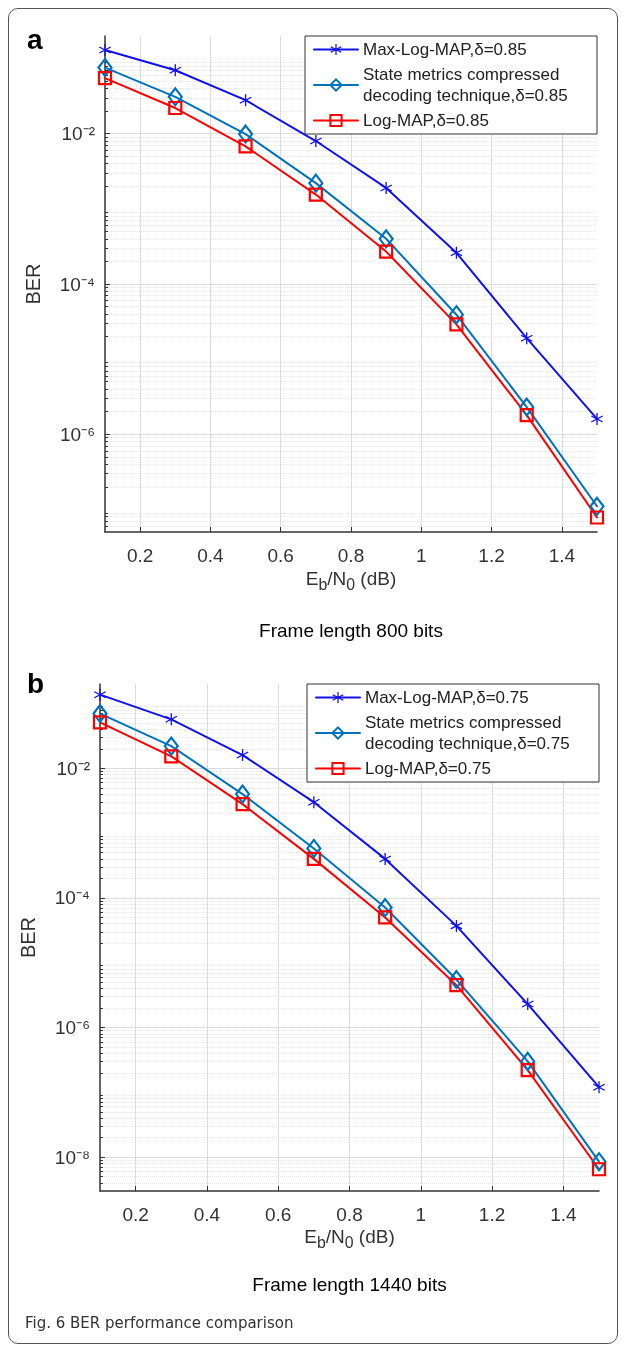 This screenshot has width=626, height=1352. What do you see at coordinates (428, 768) in the screenshot?
I see `legend-label: Log-MAP,δ=0.75` at bounding box center [428, 768].